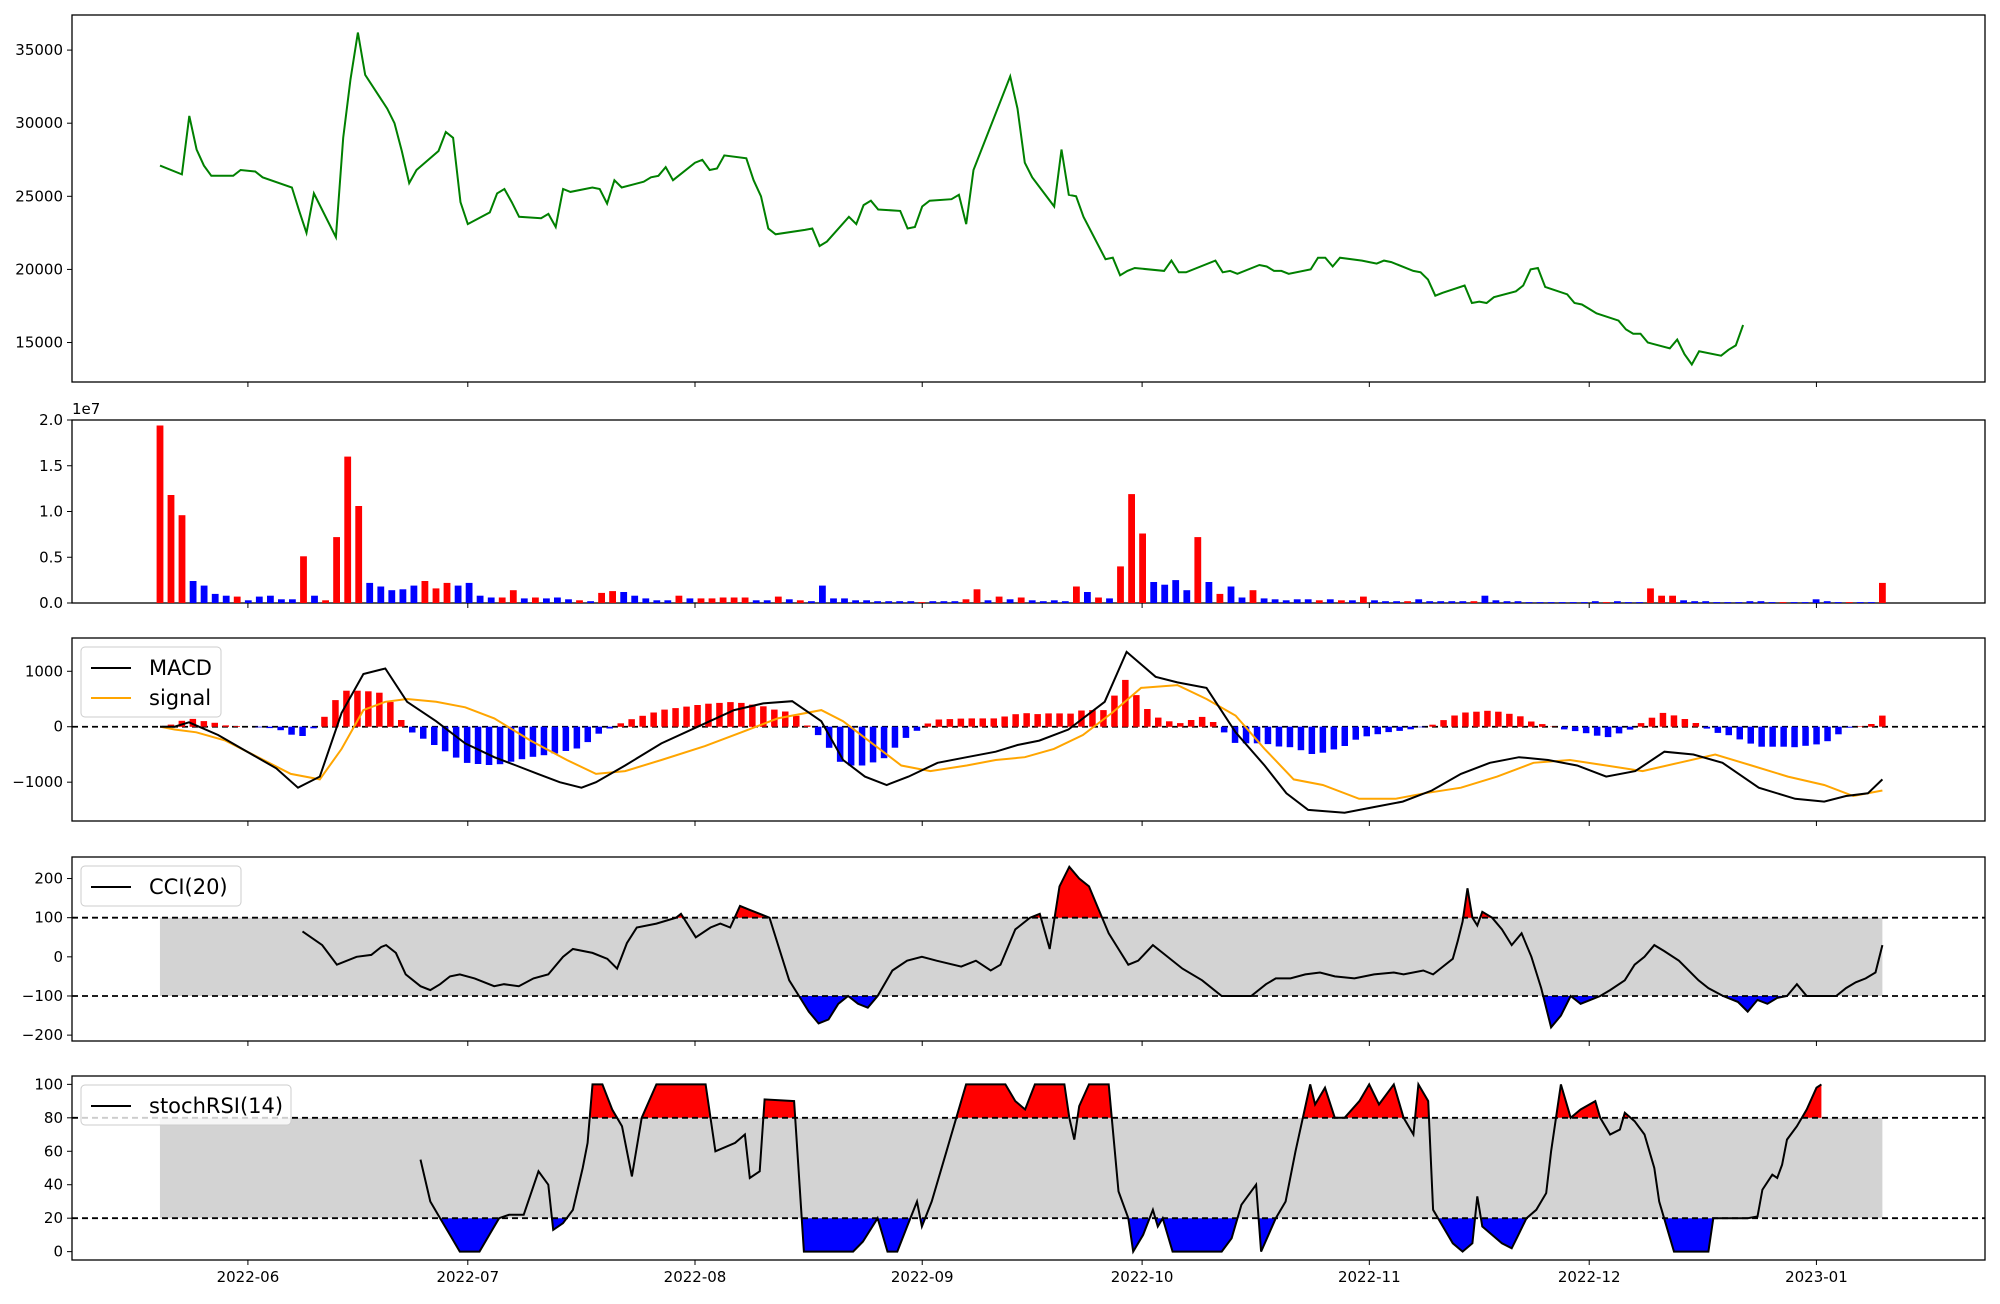 The height and width of the screenshot is (1304, 2000). What do you see at coordinates (42, 996) in the screenshot?
I see `cci-ytick-label: −100` at bounding box center [42, 996].